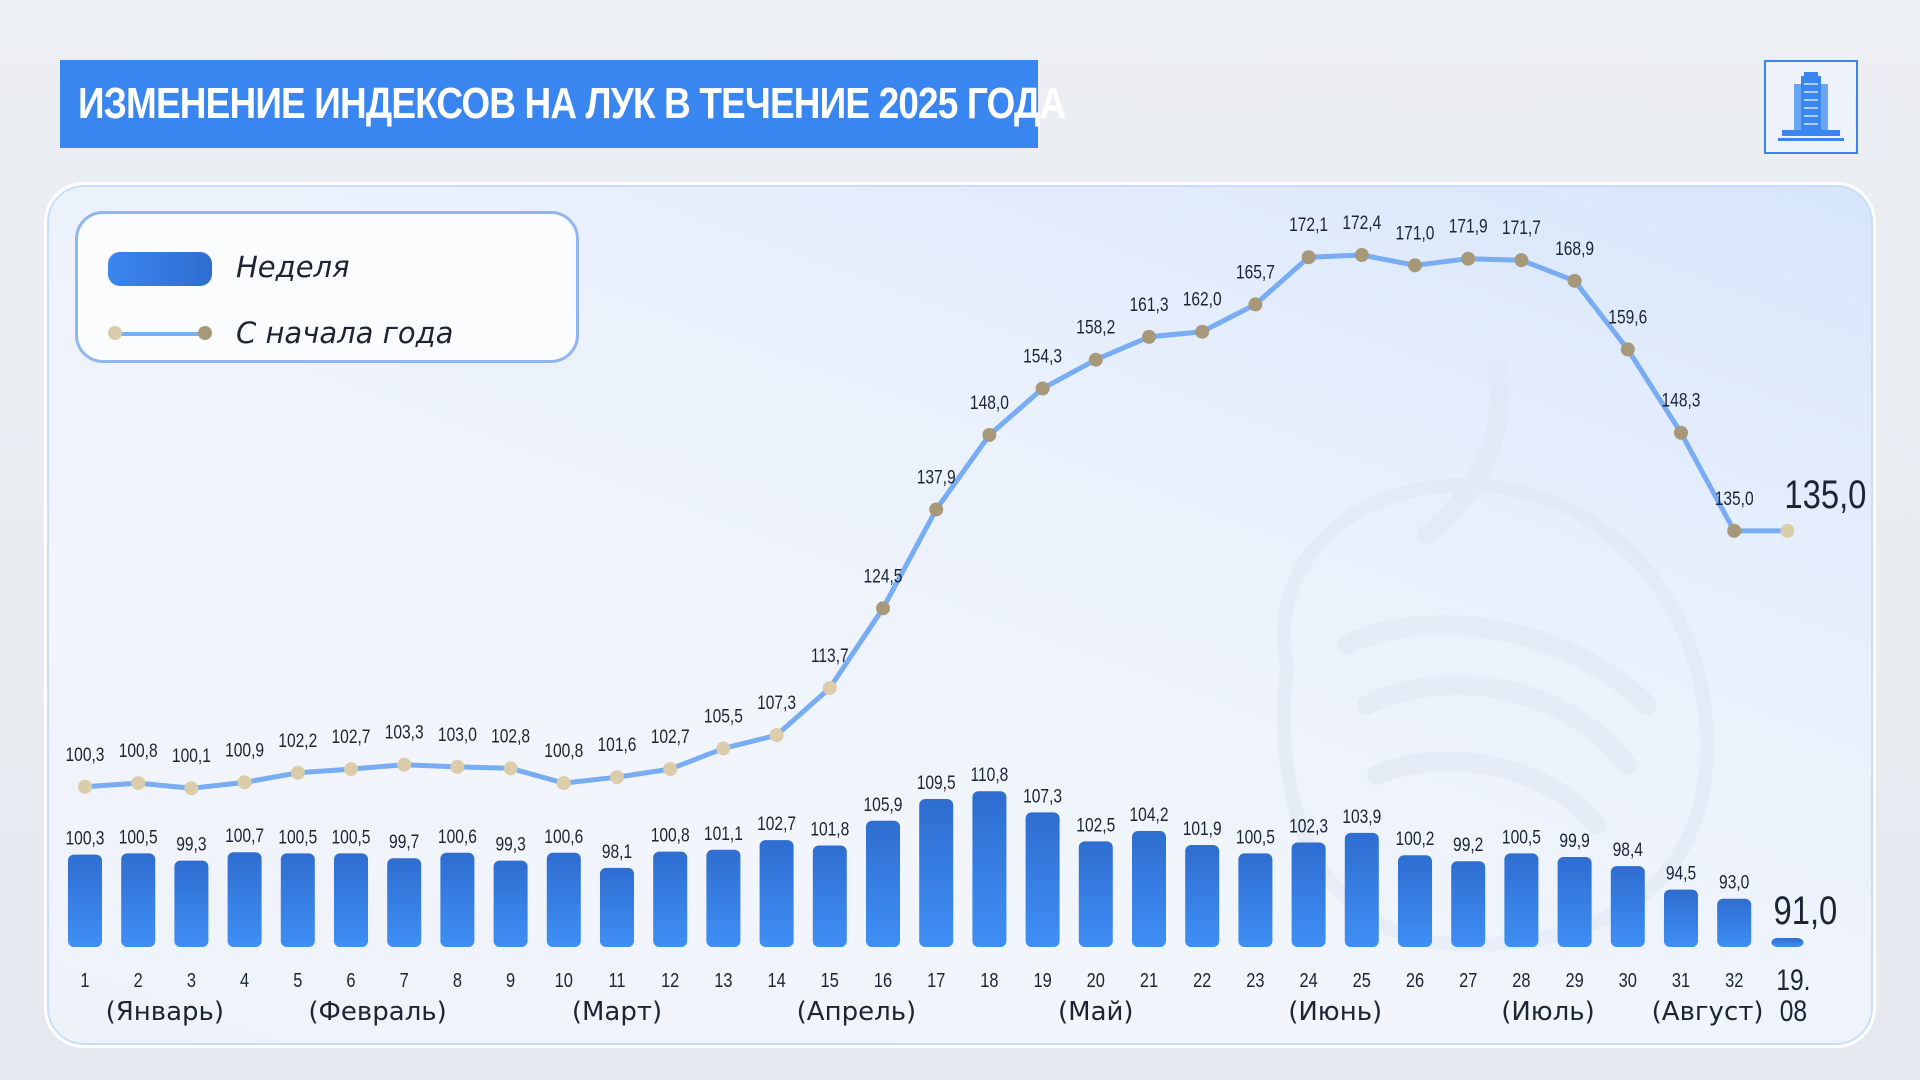 This screenshot has width=1920, height=1080. Describe the element at coordinates (1627, 317) in the screenshot. I see `ytd-label: 159,6` at that location.